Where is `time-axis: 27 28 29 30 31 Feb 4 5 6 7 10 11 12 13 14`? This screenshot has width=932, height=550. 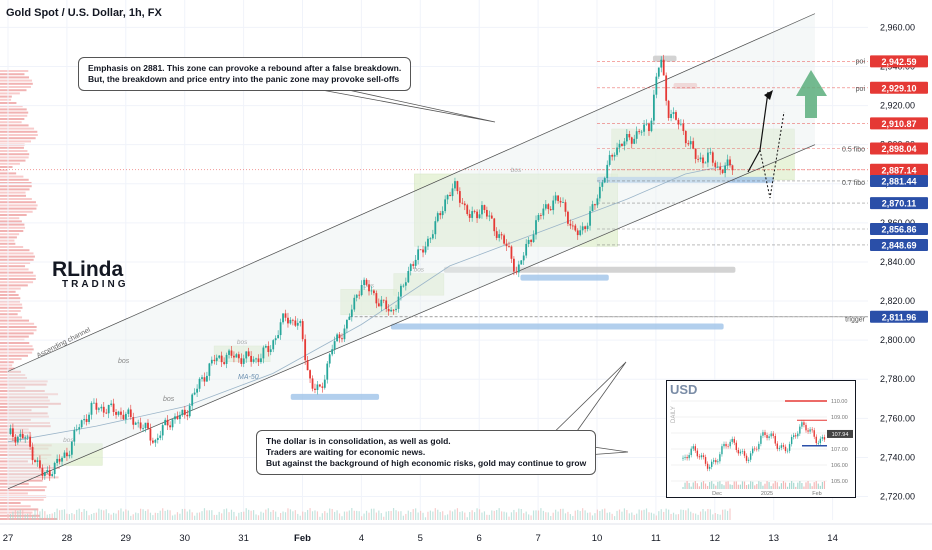 time-axis: 27 28 29 30 31 Feb 4 5 6 7 10 11 12 13 14 is located at coordinates (466, 536).